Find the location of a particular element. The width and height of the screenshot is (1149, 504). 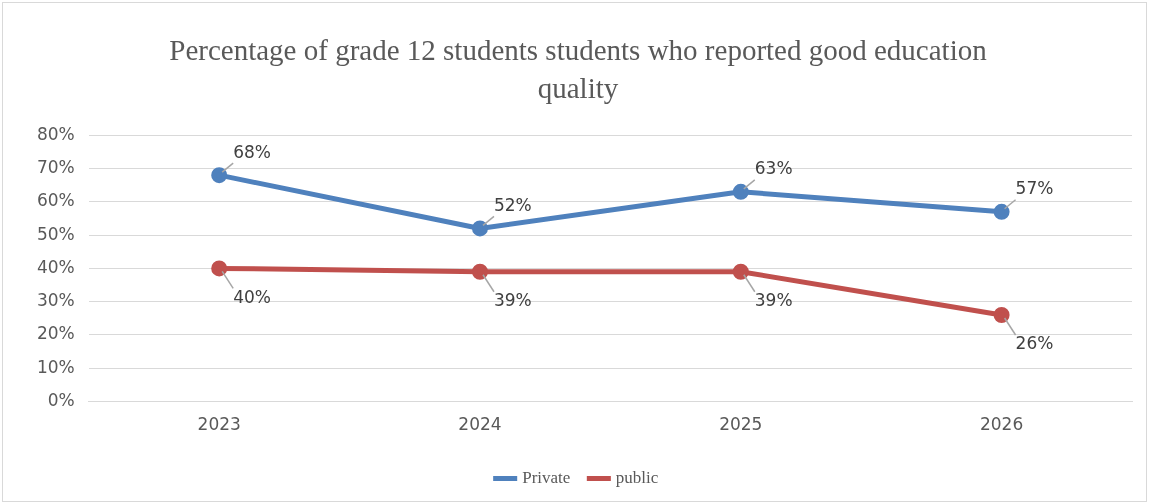

y-tick-label: 40% is located at coordinates (55, 266).